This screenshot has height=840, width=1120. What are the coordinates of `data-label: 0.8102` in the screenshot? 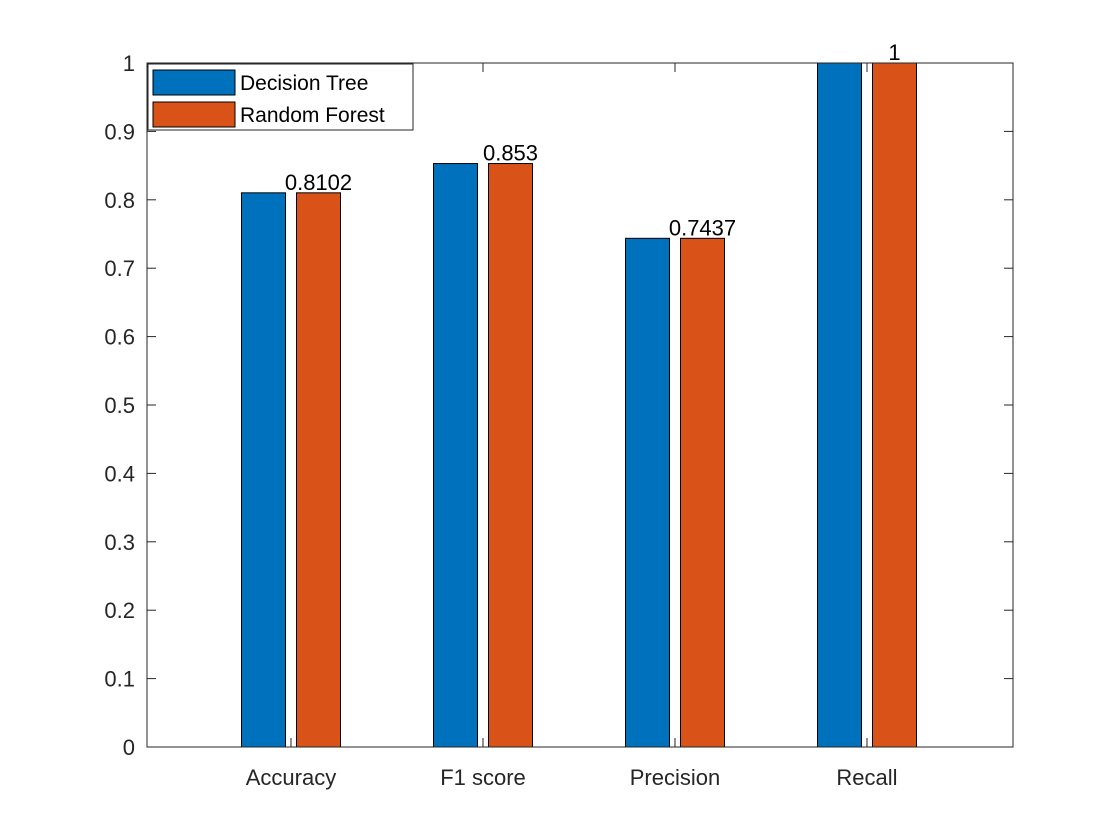 It's located at (318, 182).